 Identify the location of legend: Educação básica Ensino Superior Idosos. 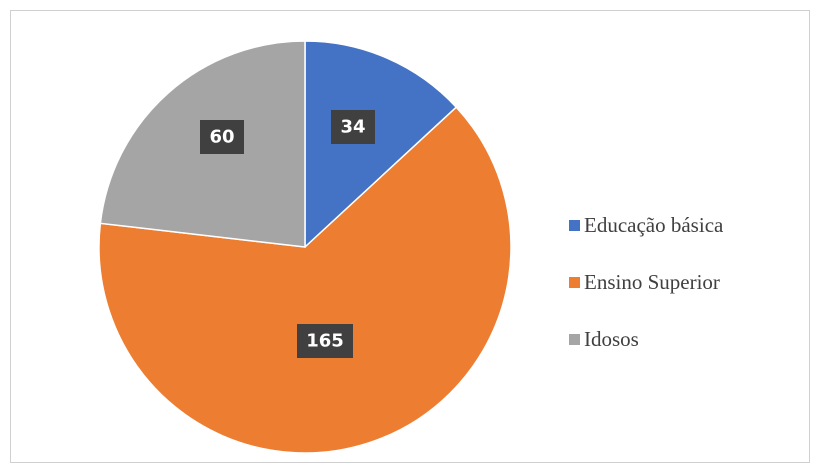
(646, 298).